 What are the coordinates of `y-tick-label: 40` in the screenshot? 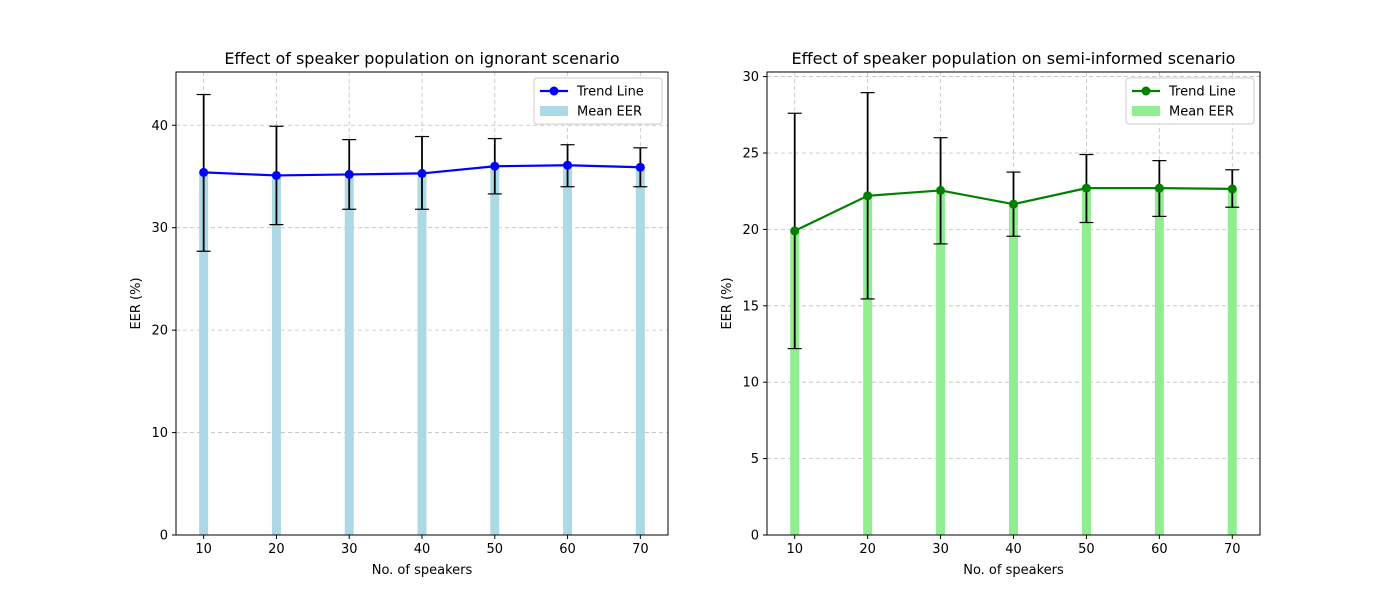 It's located at (159, 126).